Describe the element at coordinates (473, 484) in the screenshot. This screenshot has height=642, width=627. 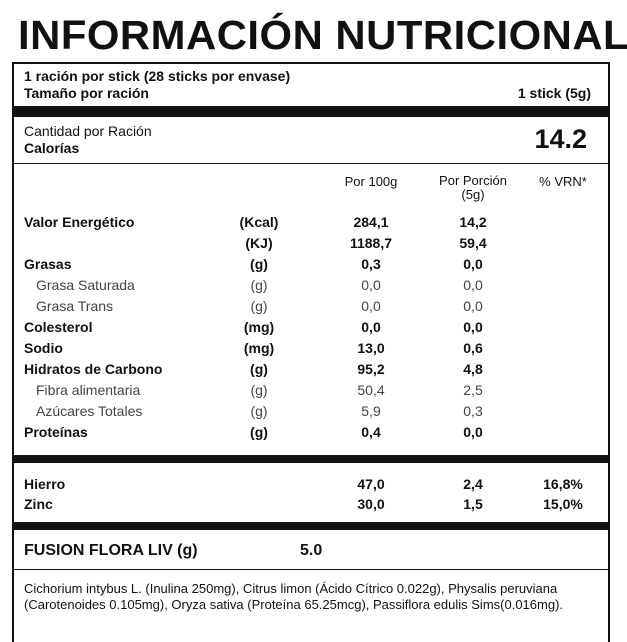
I see `per-portion: 2,4` at that location.